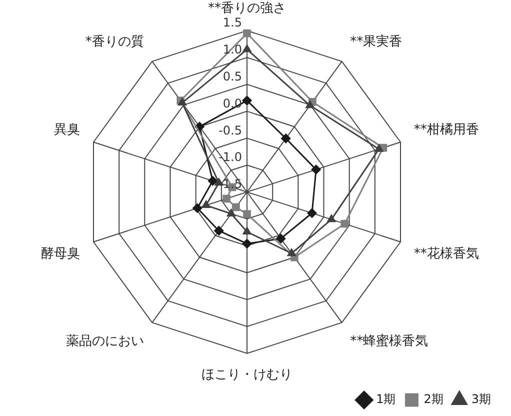 This screenshot has height=416, width=511. Describe the element at coordinates (446, 254) in the screenshot. I see `spoke-label: **花様香気` at that location.